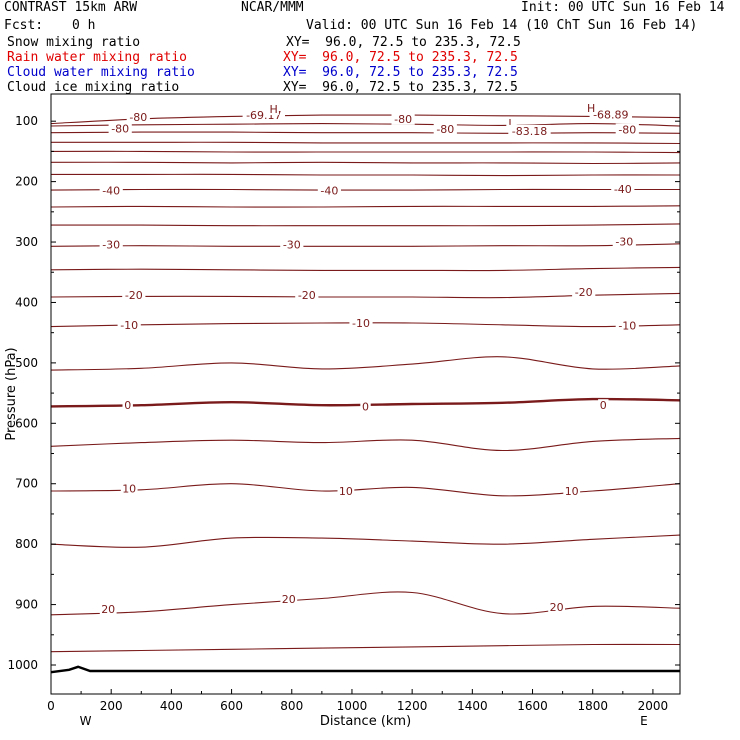 The image size is (740, 740). I want to click on y-tick-label: 400, so click(26, 302).